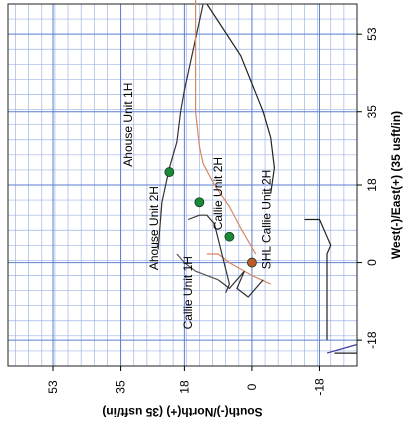  Describe the element at coordinates (267, 220) in the screenshot. I see `well-label-4: SHL Callie Unit 2H` at that location.